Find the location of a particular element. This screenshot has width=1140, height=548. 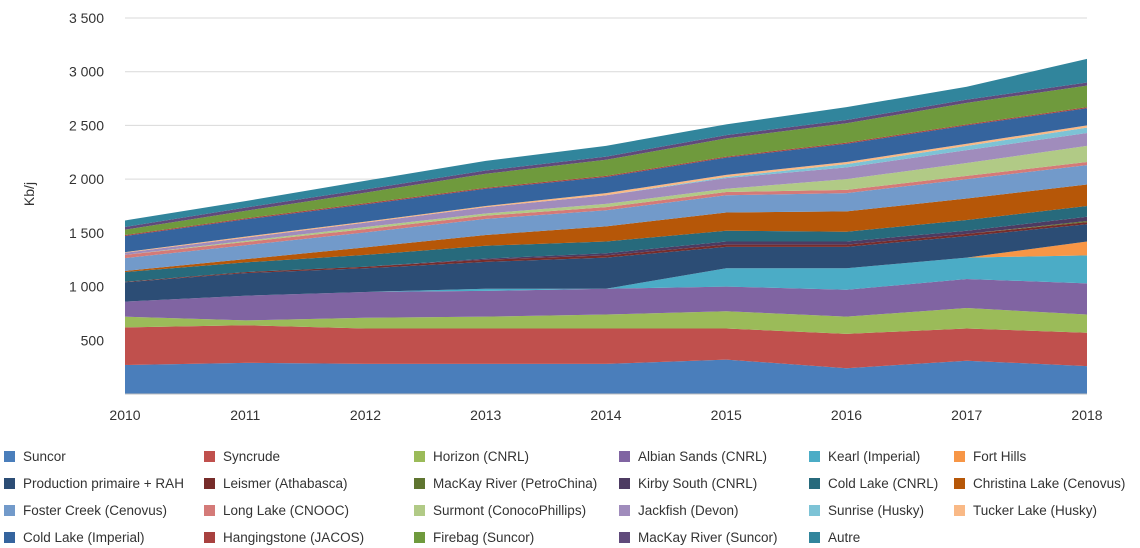

area-production-primaire-rah is located at coordinates (606, 263).